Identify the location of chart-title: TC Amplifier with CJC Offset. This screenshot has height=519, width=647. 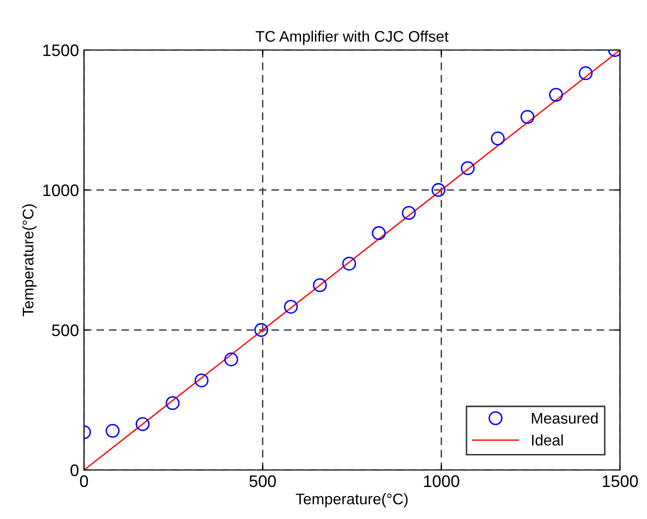
(352, 37).